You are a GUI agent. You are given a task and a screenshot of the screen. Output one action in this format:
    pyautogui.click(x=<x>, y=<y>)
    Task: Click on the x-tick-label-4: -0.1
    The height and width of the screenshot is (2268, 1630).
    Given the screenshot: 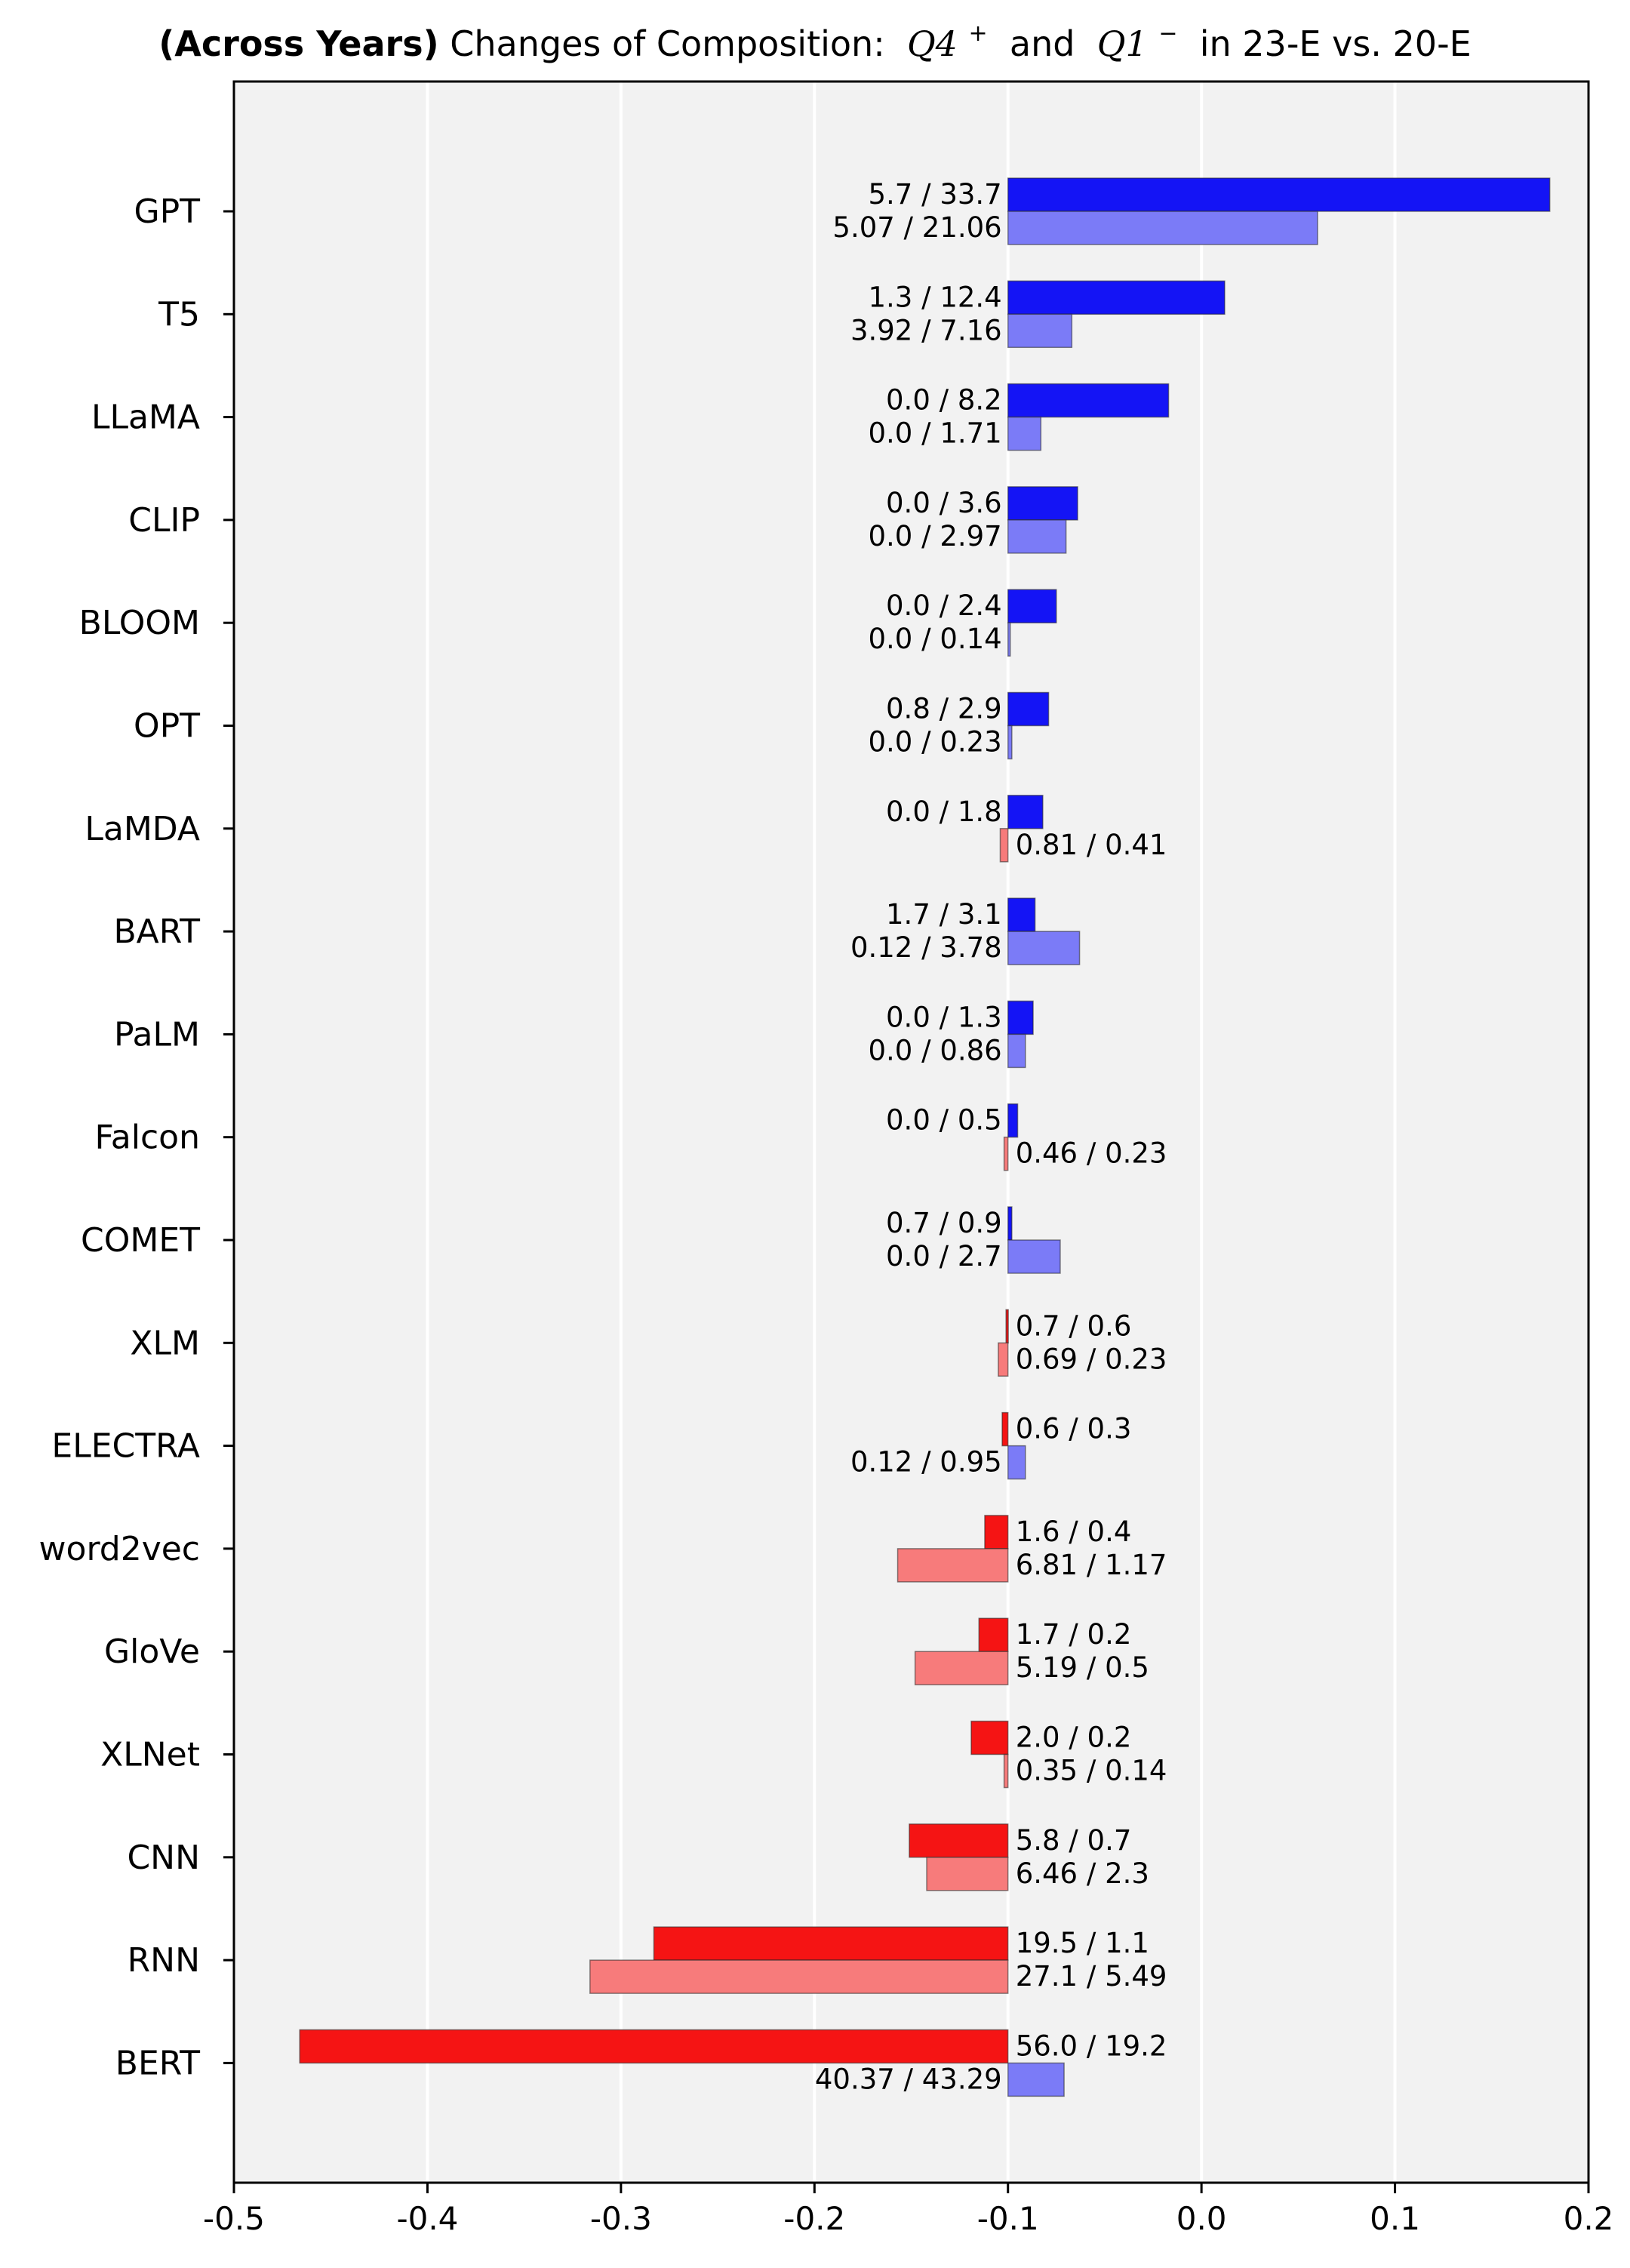 What is the action you would take?
    pyautogui.click(x=1008, y=2218)
    